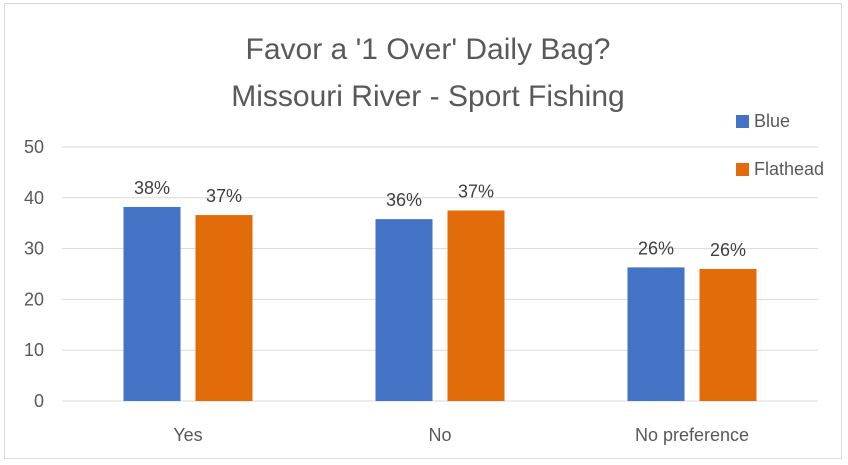 The height and width of the screenshot is (465, 848). Describe the element at coordinates (34, 274) in the screenshot. I see `y-axis-ticks: 0 10 20 30 40 50` at that location.